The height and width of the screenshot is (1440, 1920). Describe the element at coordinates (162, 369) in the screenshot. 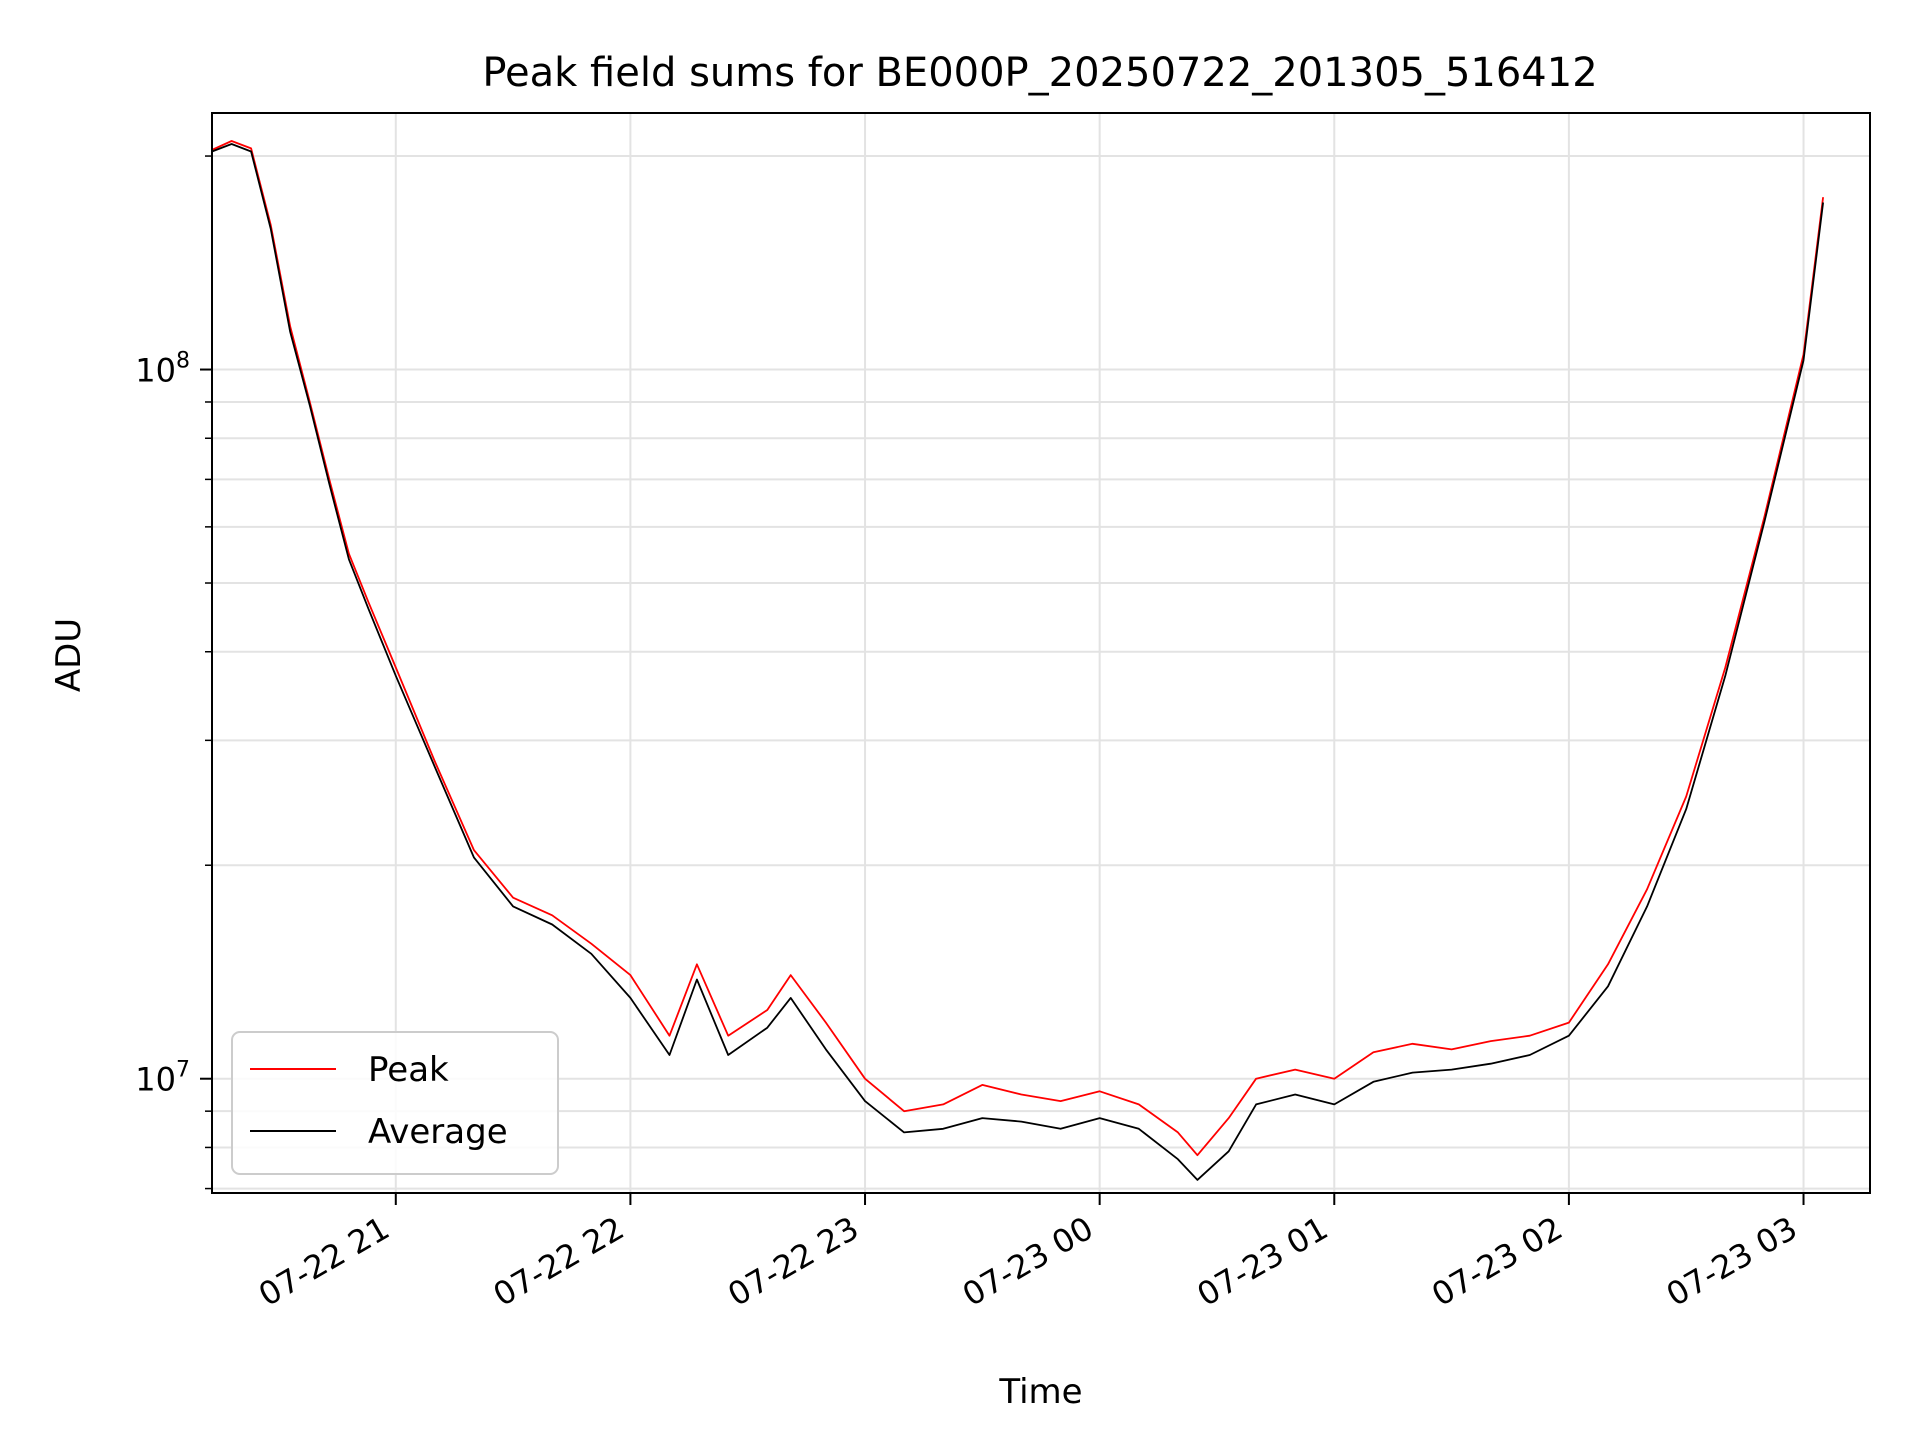

I see `y-tick-label: 108` at that location.